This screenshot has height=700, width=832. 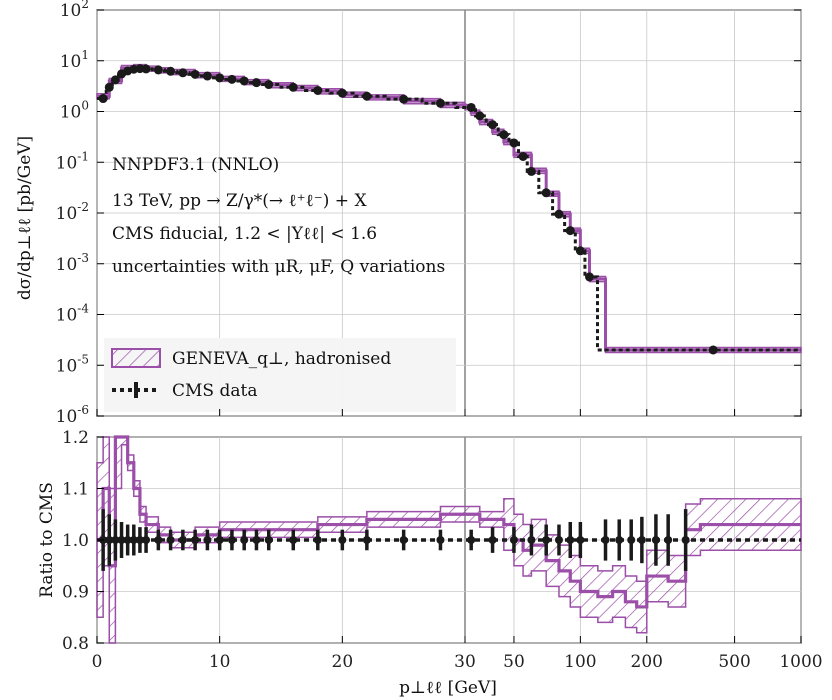 What do you see at coordinates (280, 375) in the screenshot?
I see `legend-box` at bounding box center [280, 375].